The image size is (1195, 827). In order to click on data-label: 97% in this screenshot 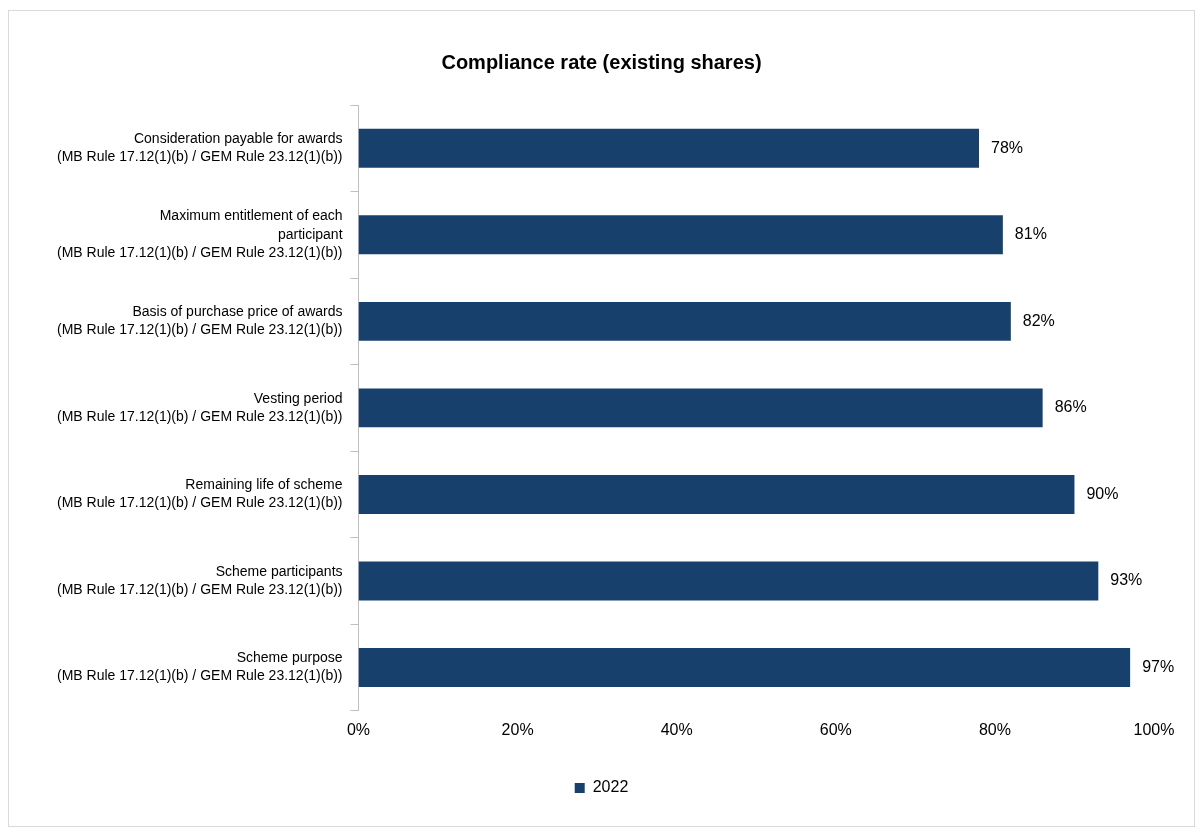, I will do `click(1158, 666)`.